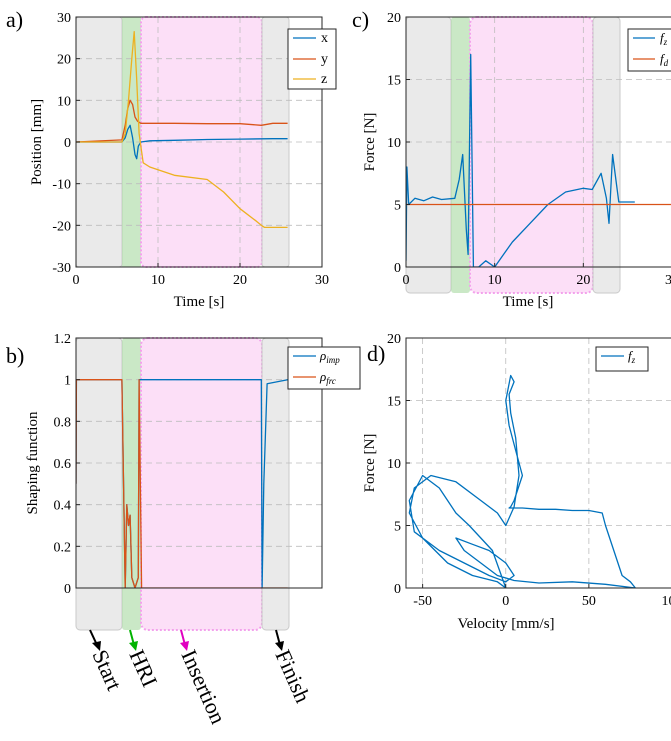 The width and height of the screenshot is (671, 741). What do you see at coordinates (63, 464) in the screenshot?
I see `y-tick-label: 0.6` at bounding box center [63, 464].